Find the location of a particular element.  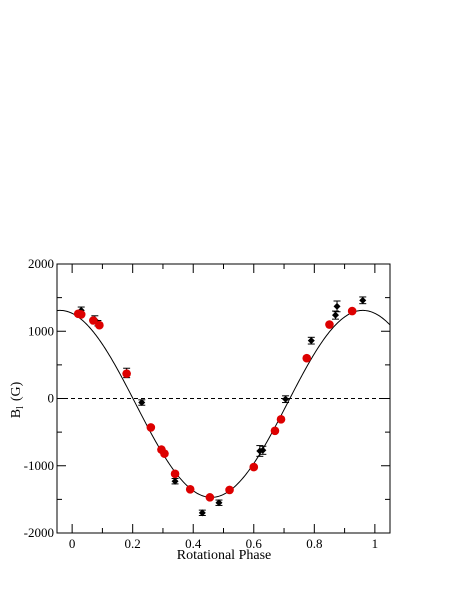

x-tick-label: 0.6 is located at coordinates (254, 543).